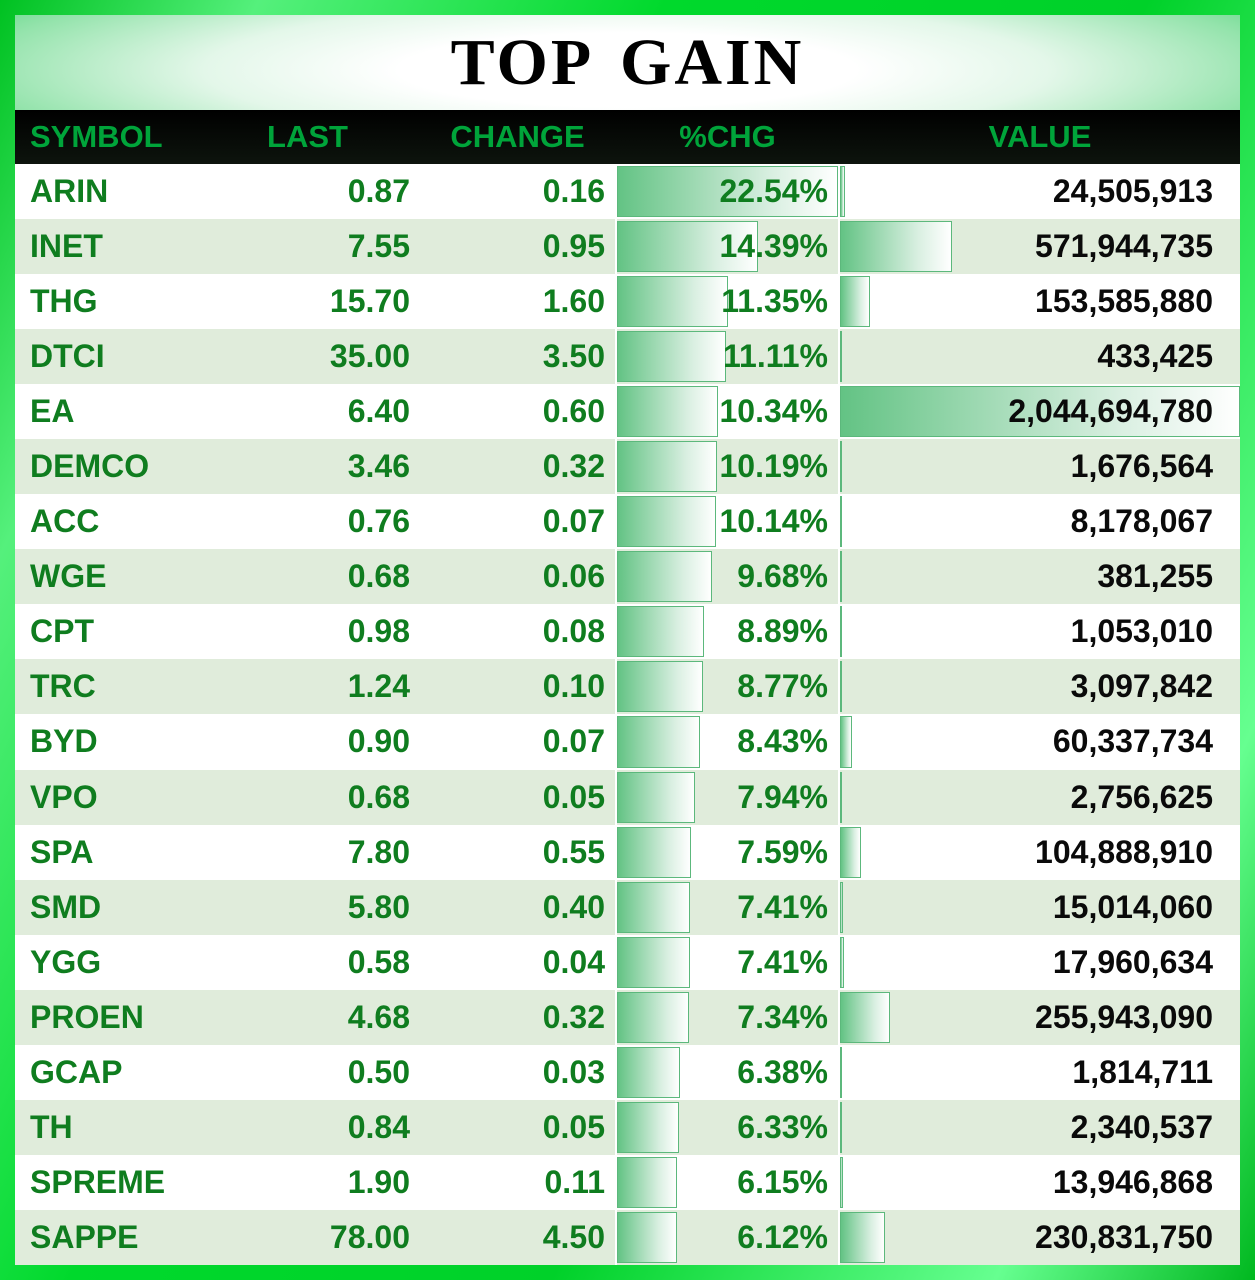 The height and width of the screenshot is (1280, 1255). Describe the element at coordinates (782, 741) in the screenshot. I see `pct-change-text: 8.43%` at that location.